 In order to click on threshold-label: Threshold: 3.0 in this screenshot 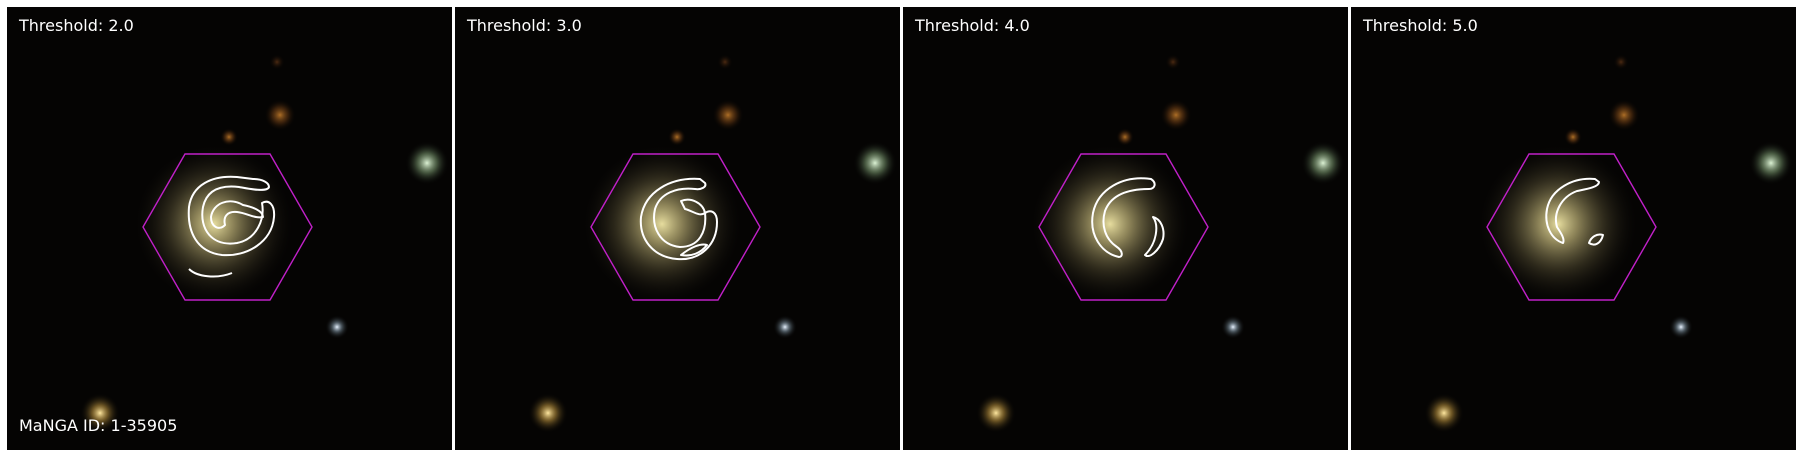, I will do `click(524, 25)`.